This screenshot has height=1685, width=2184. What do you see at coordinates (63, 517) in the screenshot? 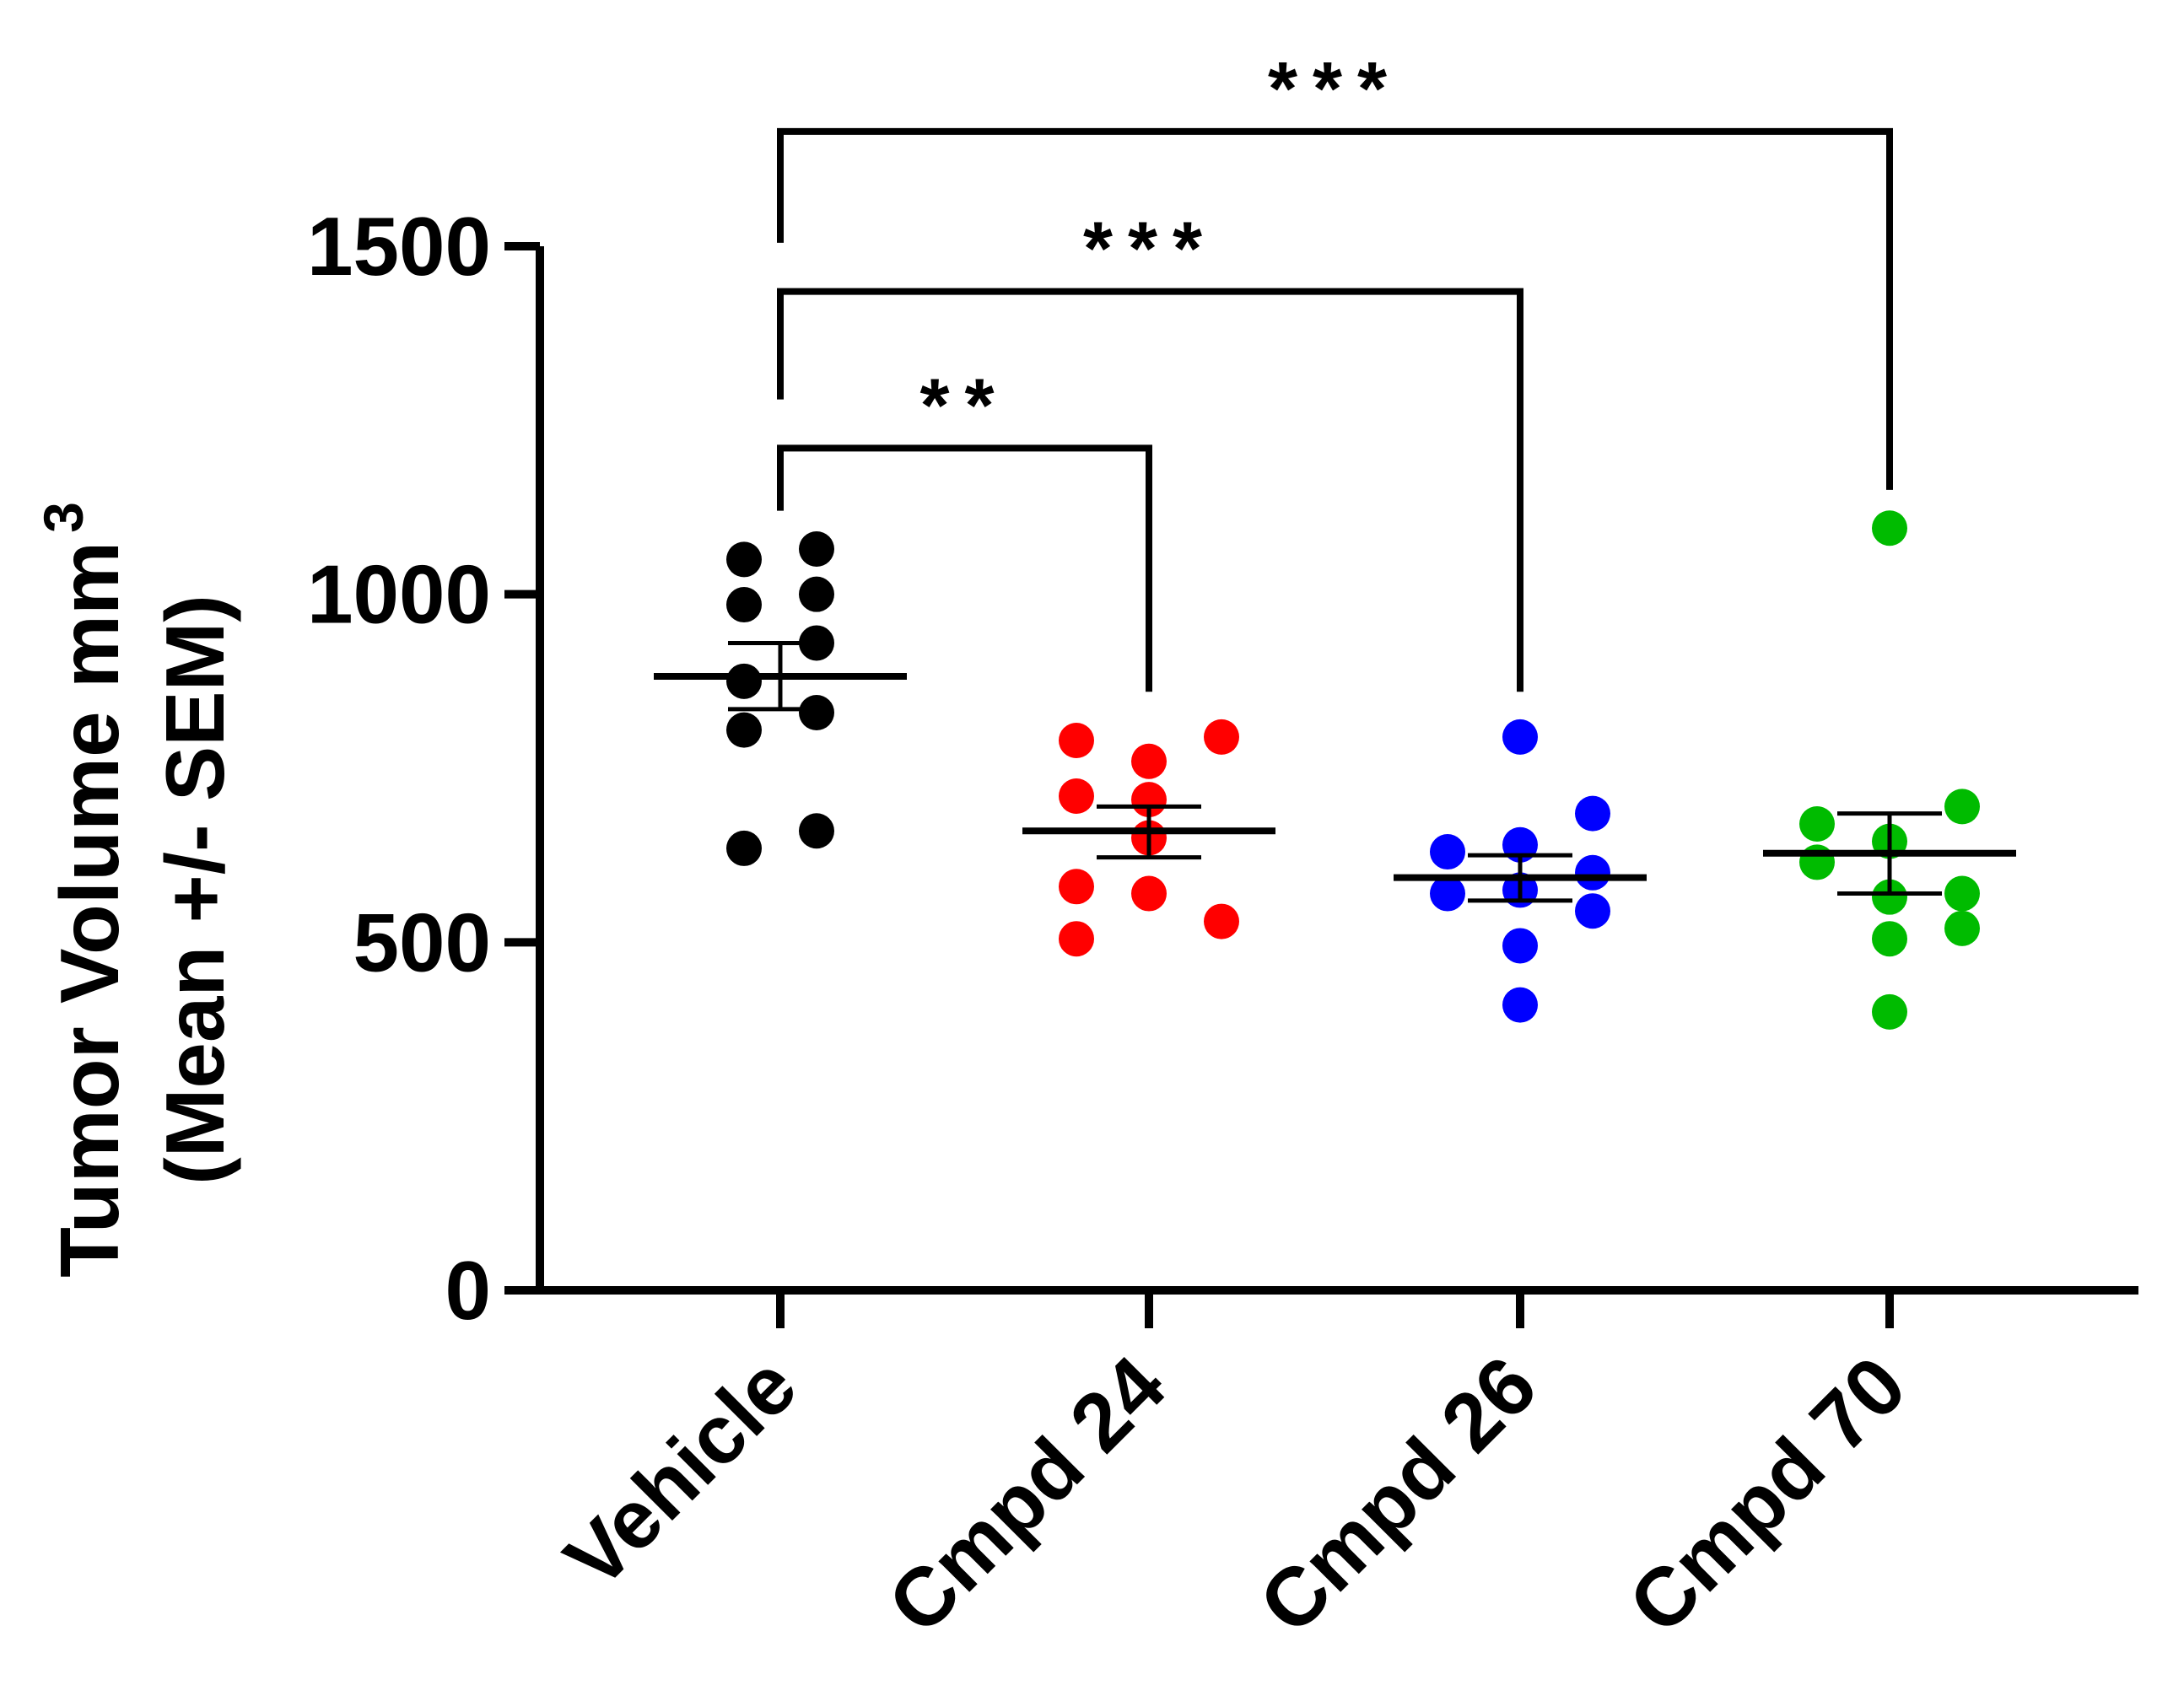
I see `y-axis-label-superscript: 3` at bounding box center [63, 517].